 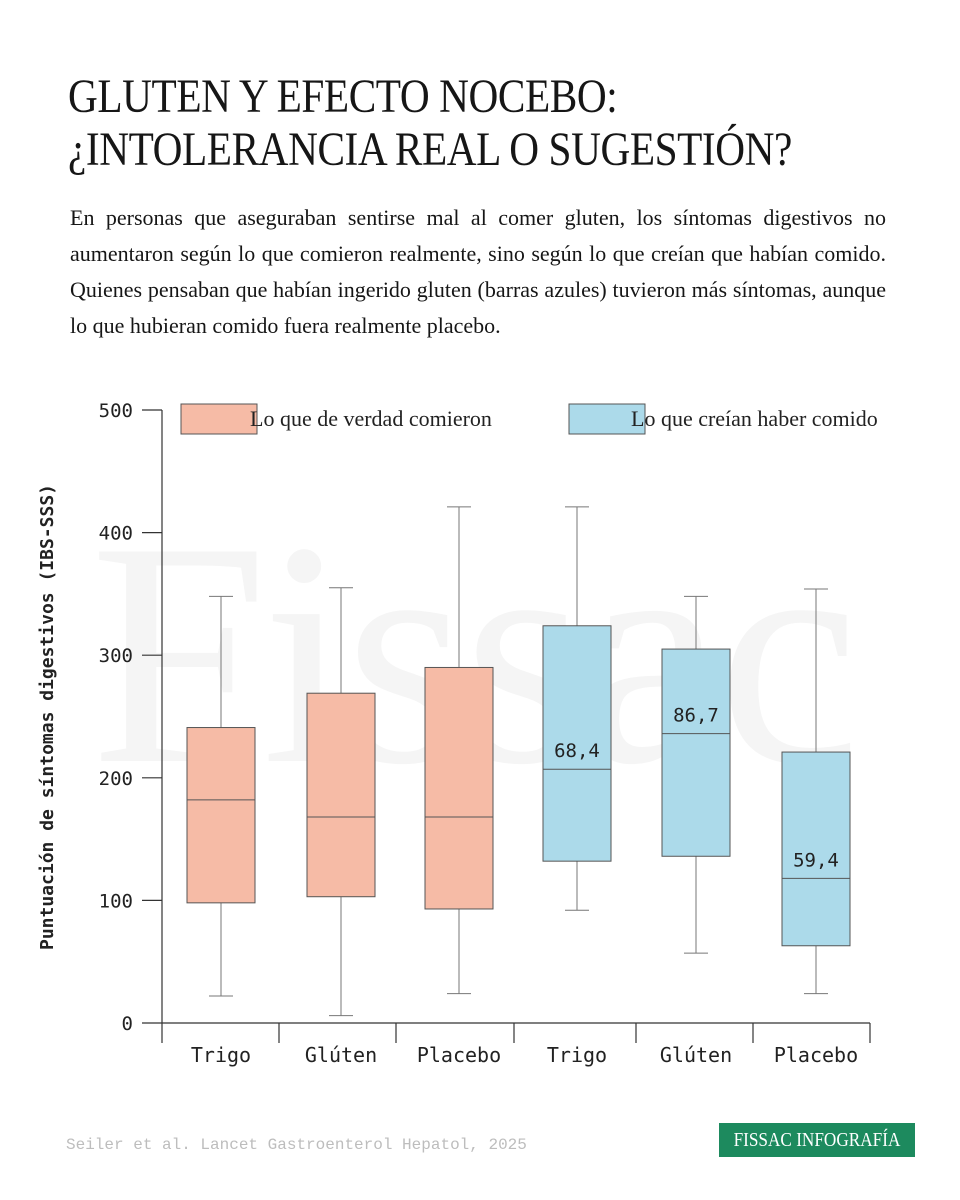 I want to click on legend-label-1: Lo que creían haber comido, so click(x=754, y=418).